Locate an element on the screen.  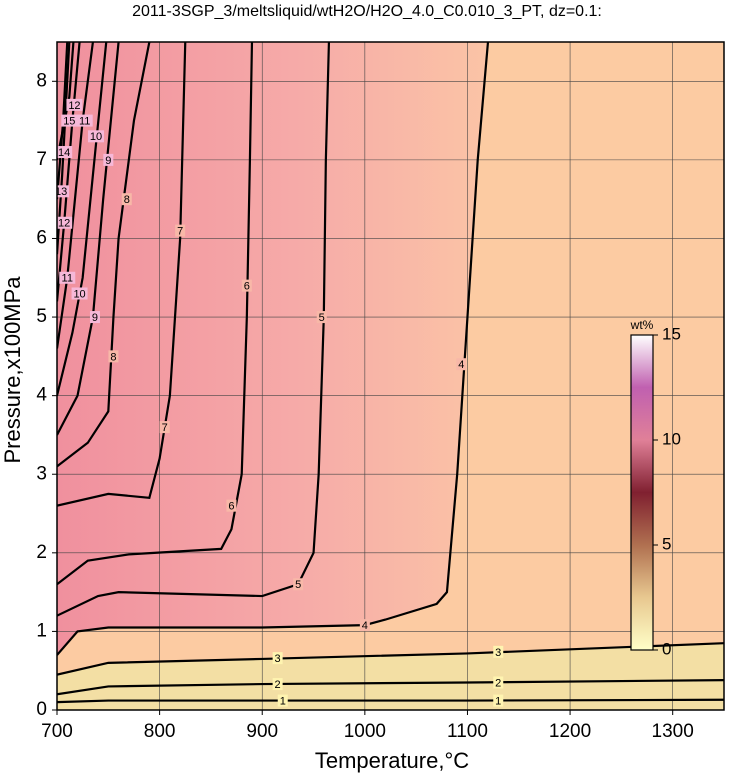
y-tick-label: 0 is located at coordinates (41, 709).